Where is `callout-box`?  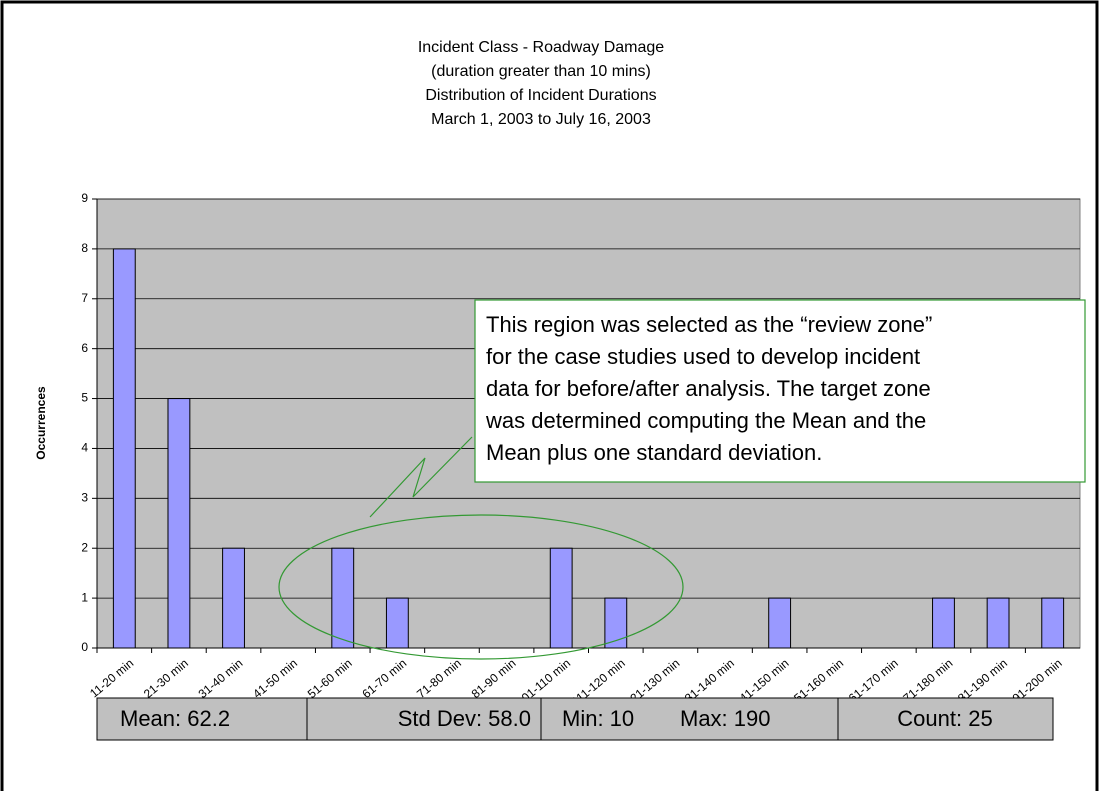
callout-box is located at coordinates (780, 391).